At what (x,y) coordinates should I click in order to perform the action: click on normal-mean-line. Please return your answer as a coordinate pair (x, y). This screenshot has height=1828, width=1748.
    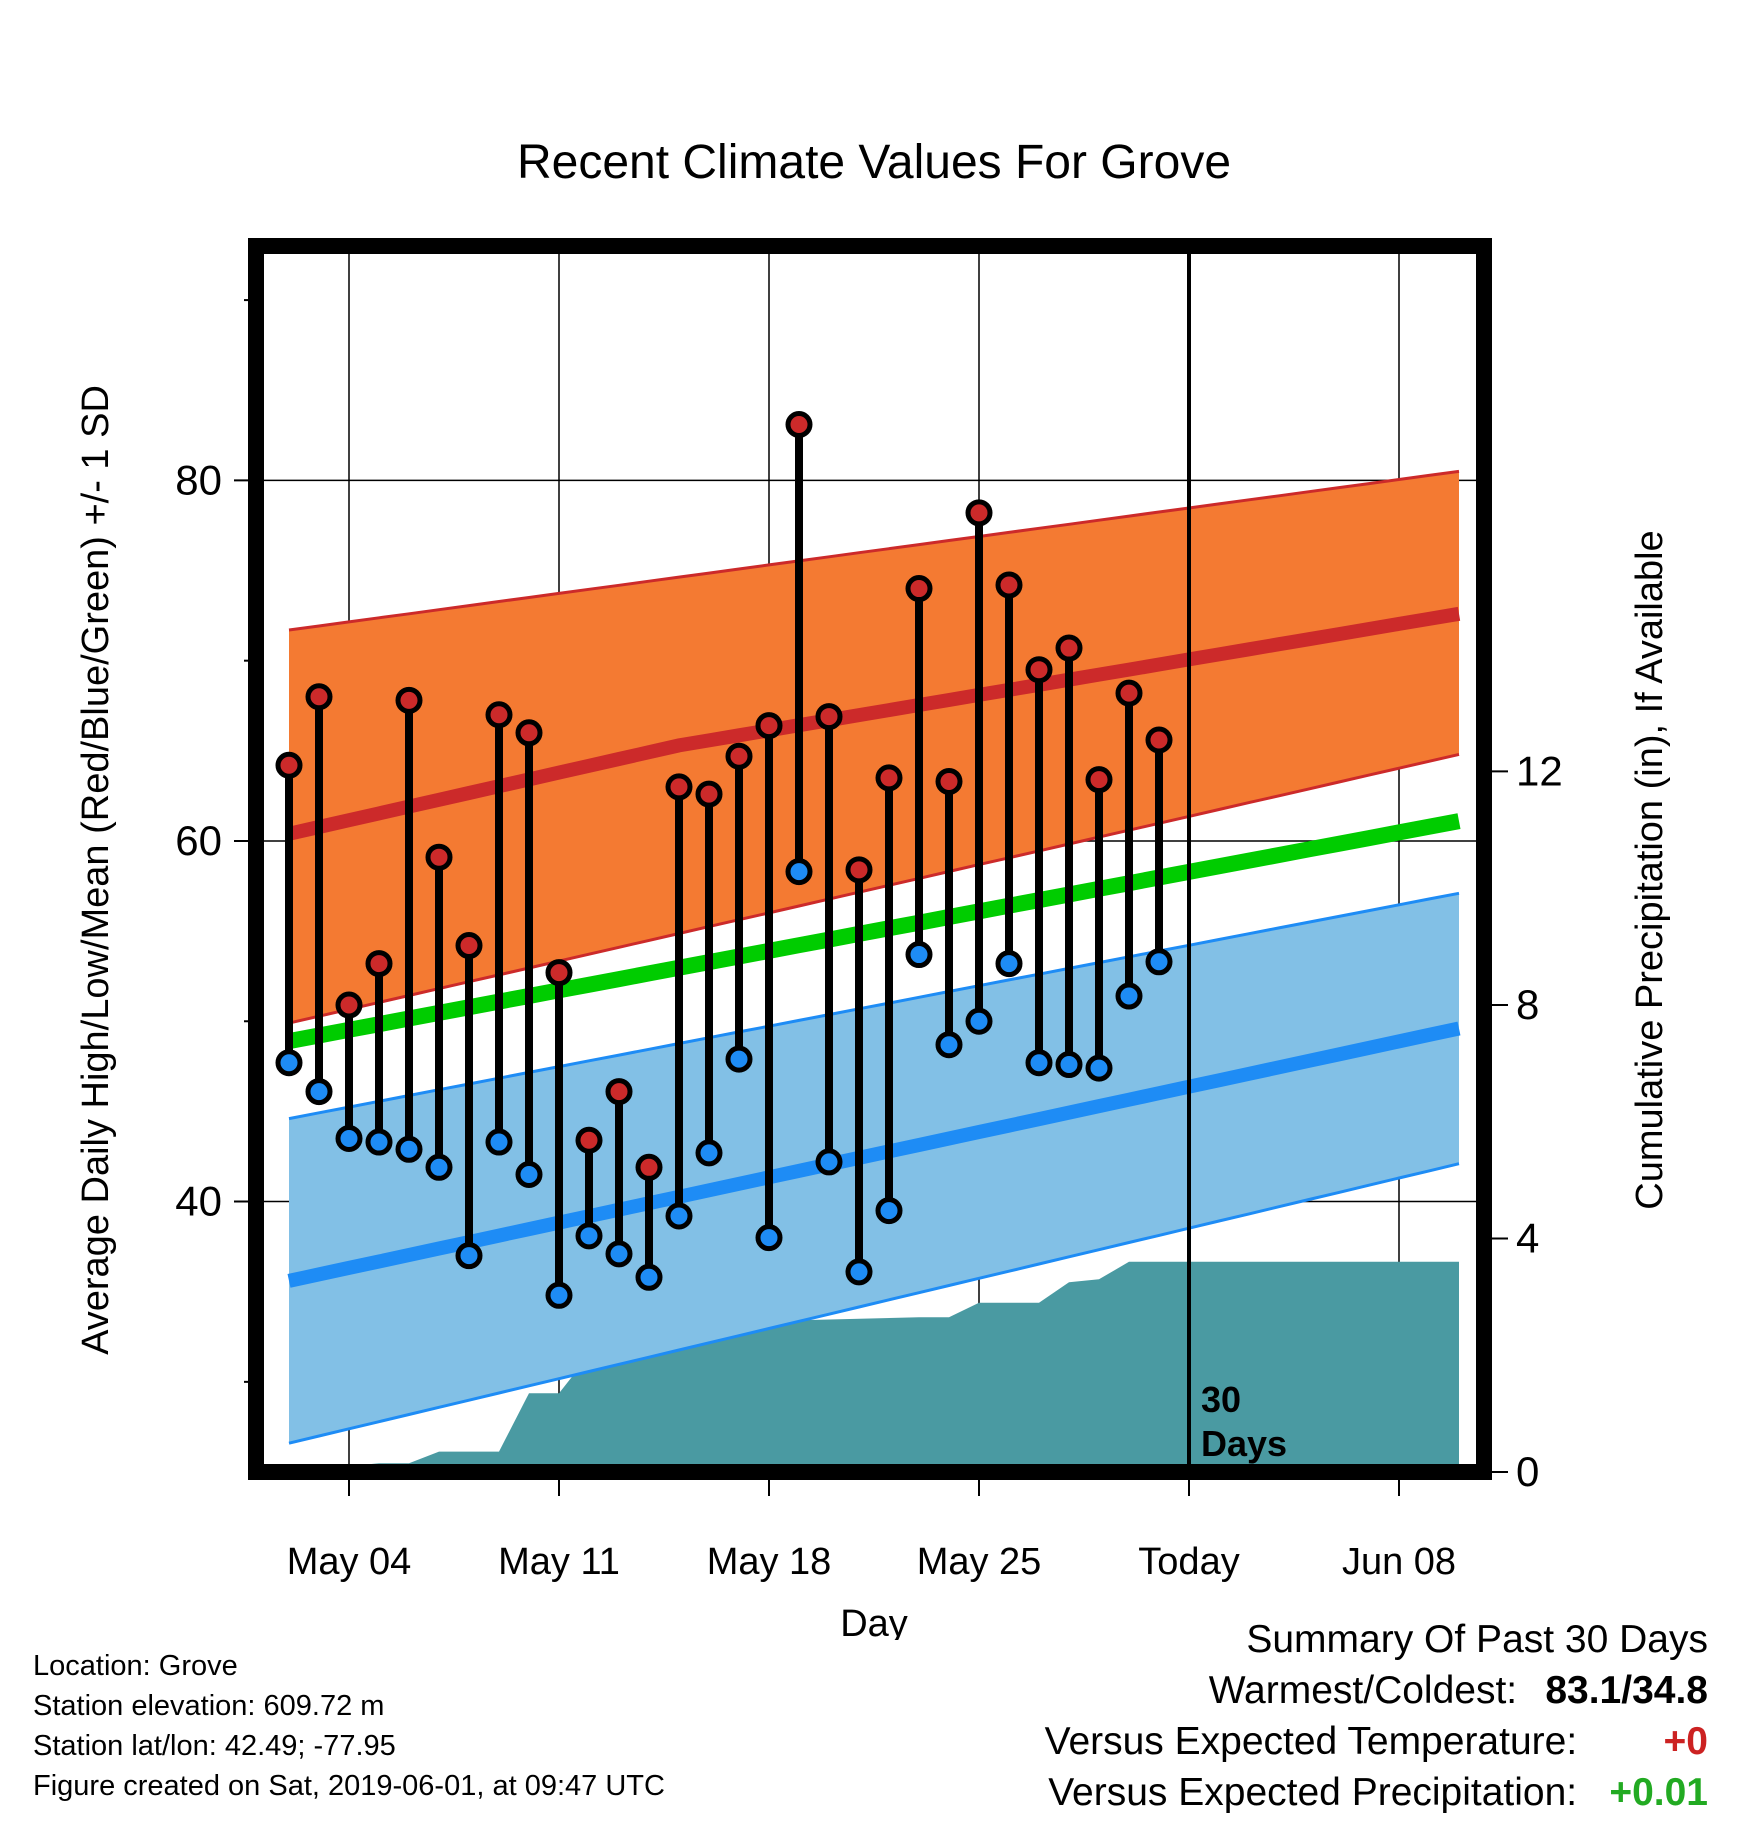
    Looking at the image, I should click on (874, 931).